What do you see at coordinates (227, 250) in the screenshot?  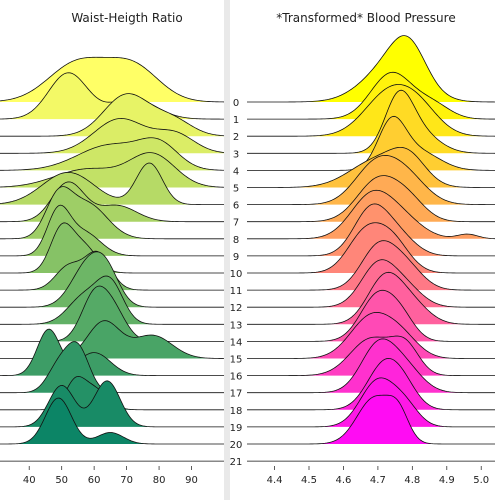 I see `panel-separator` at bounding box center [227, 250].